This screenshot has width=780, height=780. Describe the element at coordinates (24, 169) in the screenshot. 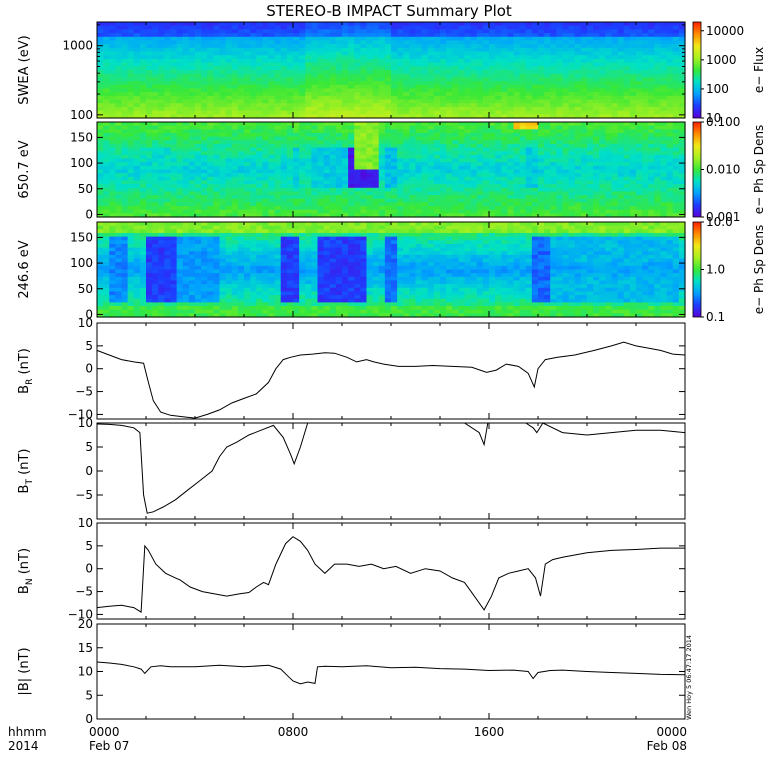

I see `pad650-y-axis-label: 650.7 eV` at that location.